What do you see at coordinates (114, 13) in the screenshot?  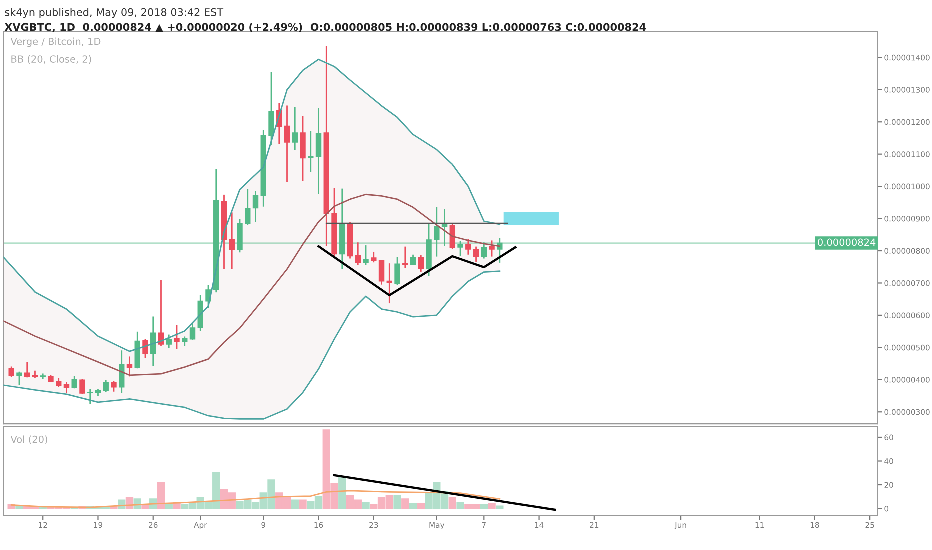 I see `chart-title: sk4yn published, May 09, 2018 03:42 EST` at bounding box center [114, 13].